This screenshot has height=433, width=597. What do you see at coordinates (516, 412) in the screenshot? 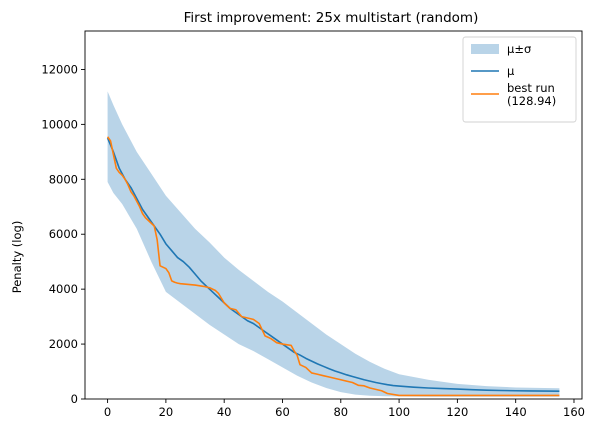
I see `x-tick-label: 140` at bounding box center [516, 412].